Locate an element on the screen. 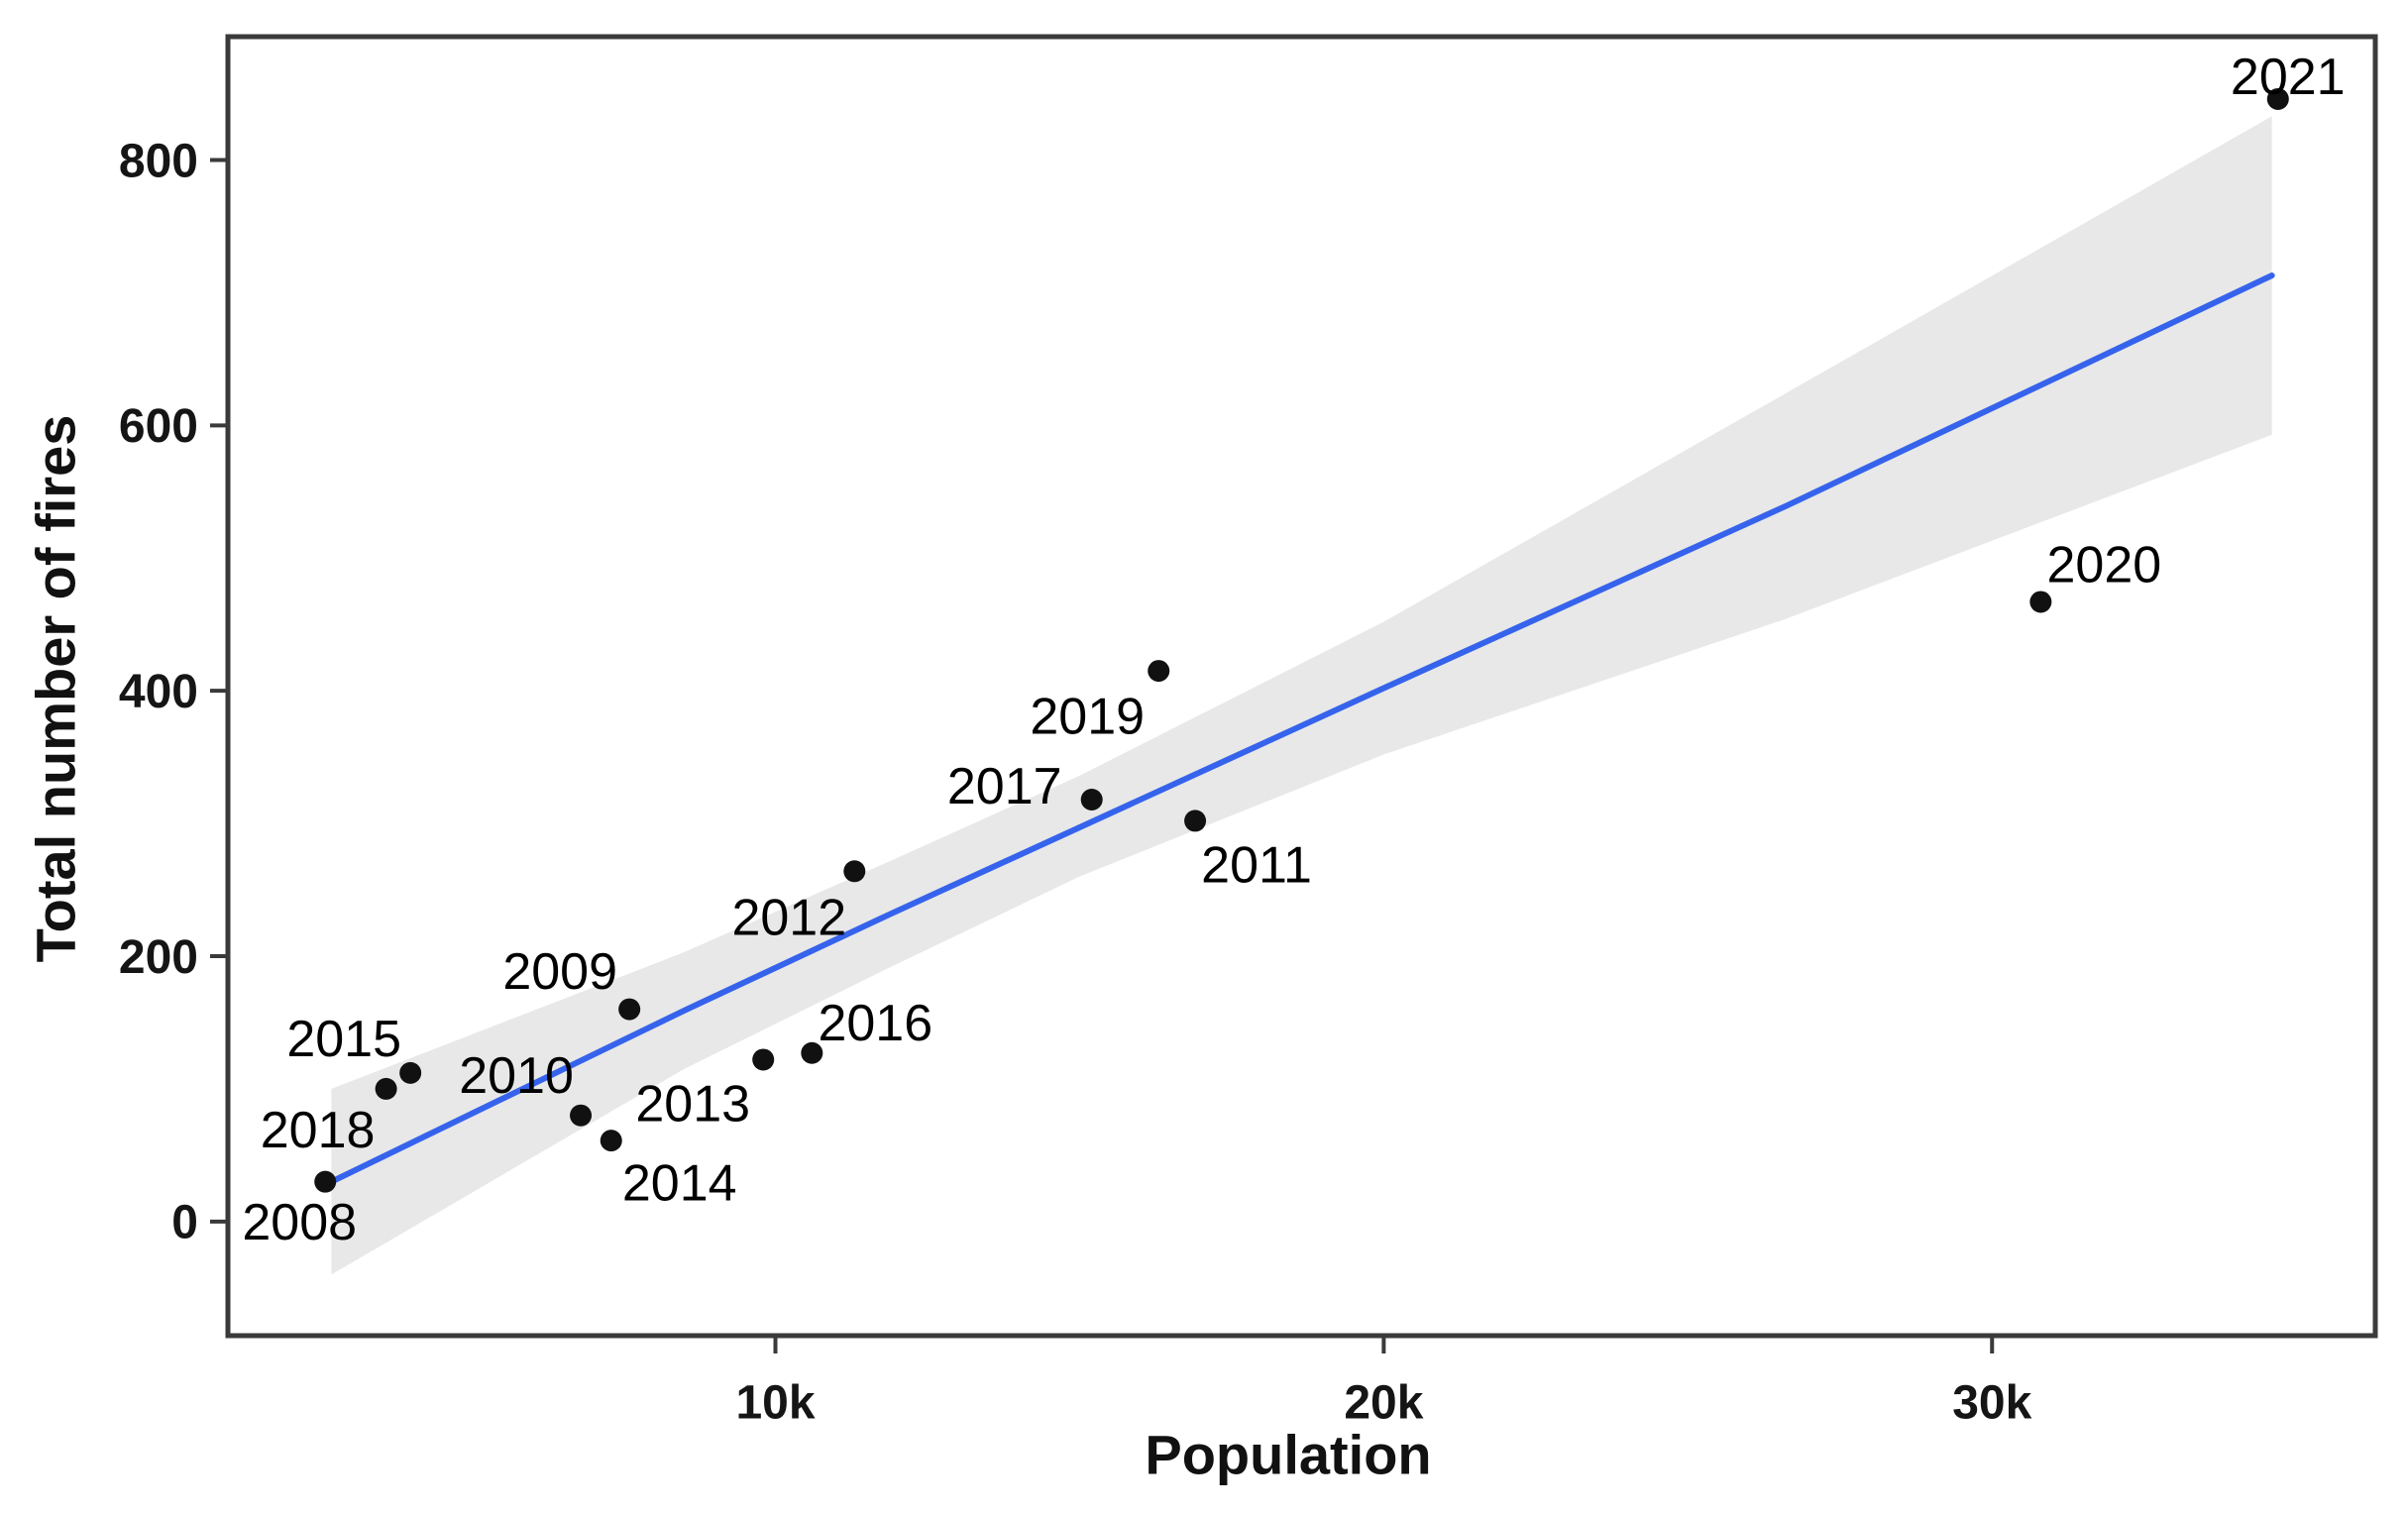  data-point-2013 is located at coordinates (763, 1059).